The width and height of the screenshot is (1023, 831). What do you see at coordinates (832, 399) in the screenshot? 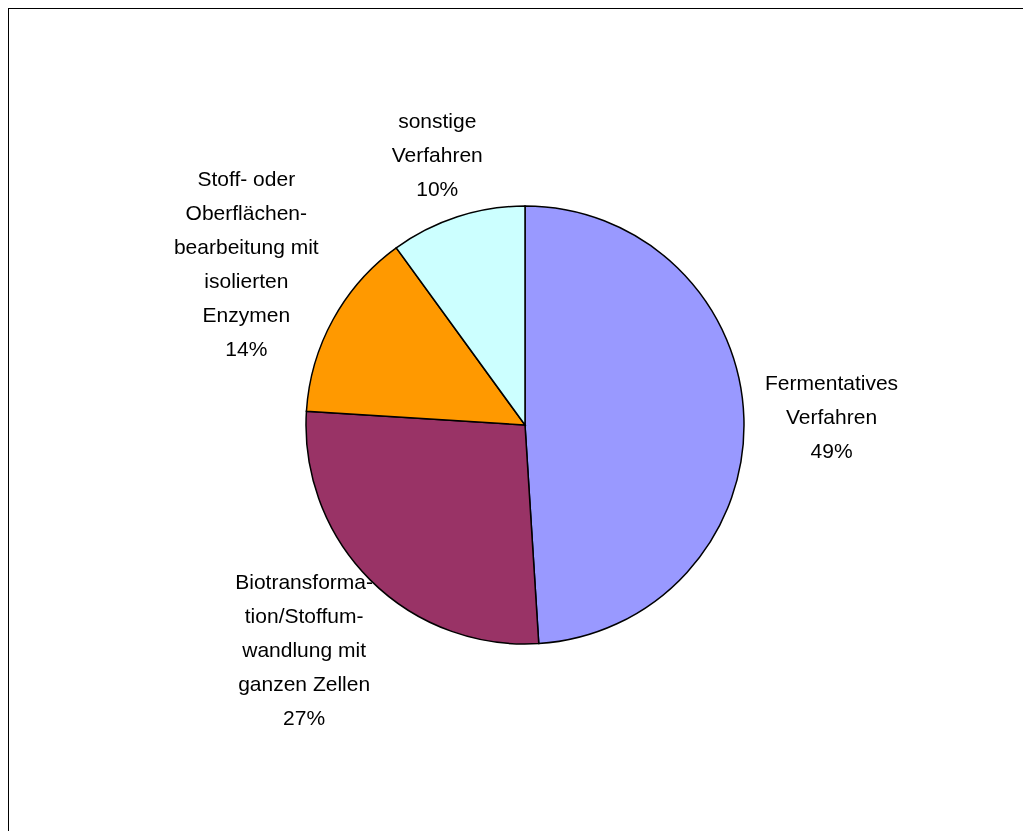
I see `slice-label: Fermentatives Verfahren` at bounding box center [832, 399].